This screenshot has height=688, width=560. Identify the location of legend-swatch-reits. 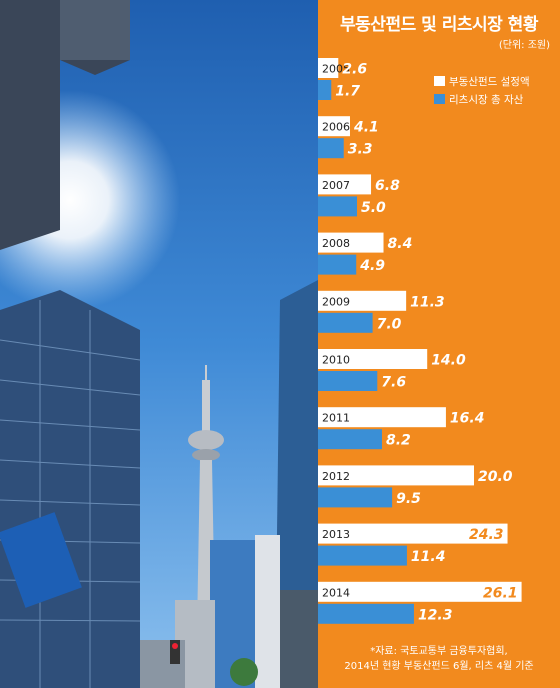
(439, 99).